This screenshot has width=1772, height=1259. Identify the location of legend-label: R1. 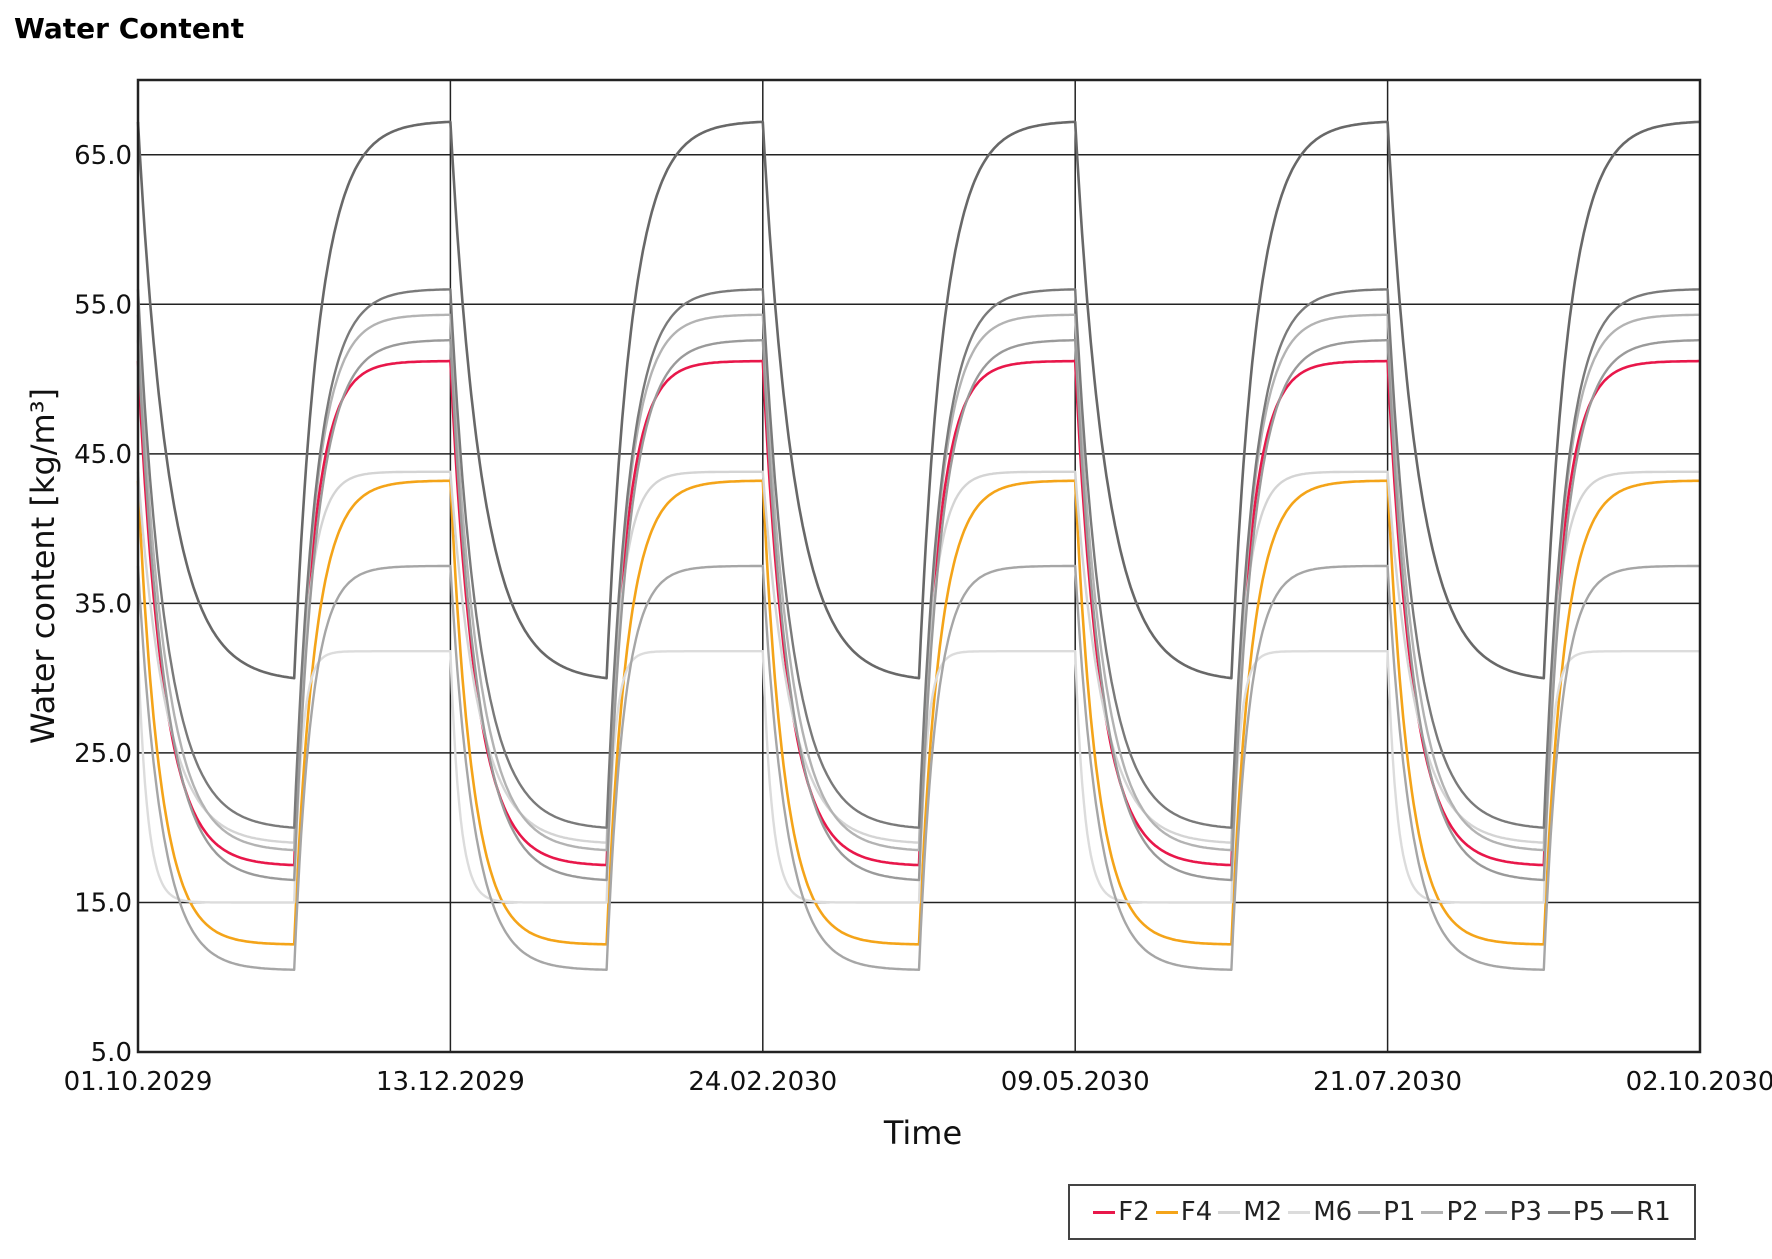
(1653, 1212).